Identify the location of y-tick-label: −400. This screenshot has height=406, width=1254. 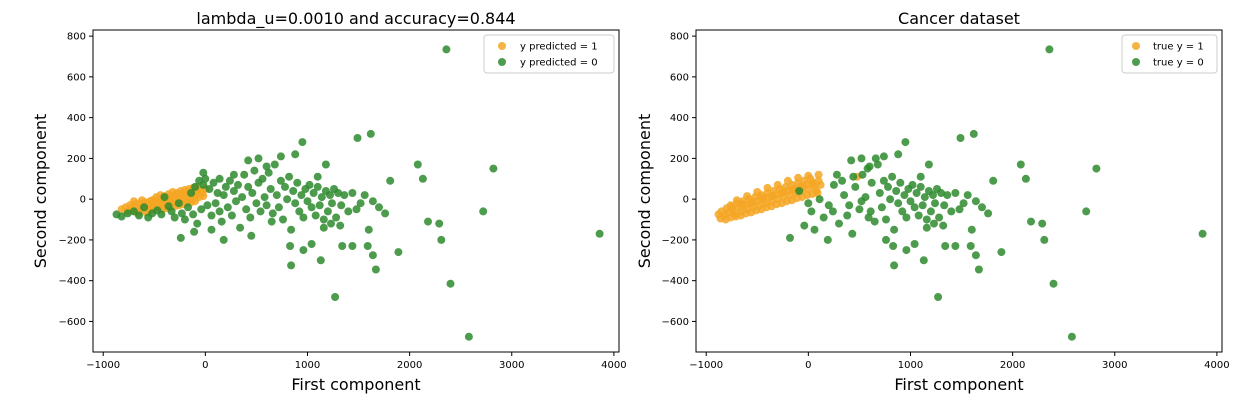
(675, 281).